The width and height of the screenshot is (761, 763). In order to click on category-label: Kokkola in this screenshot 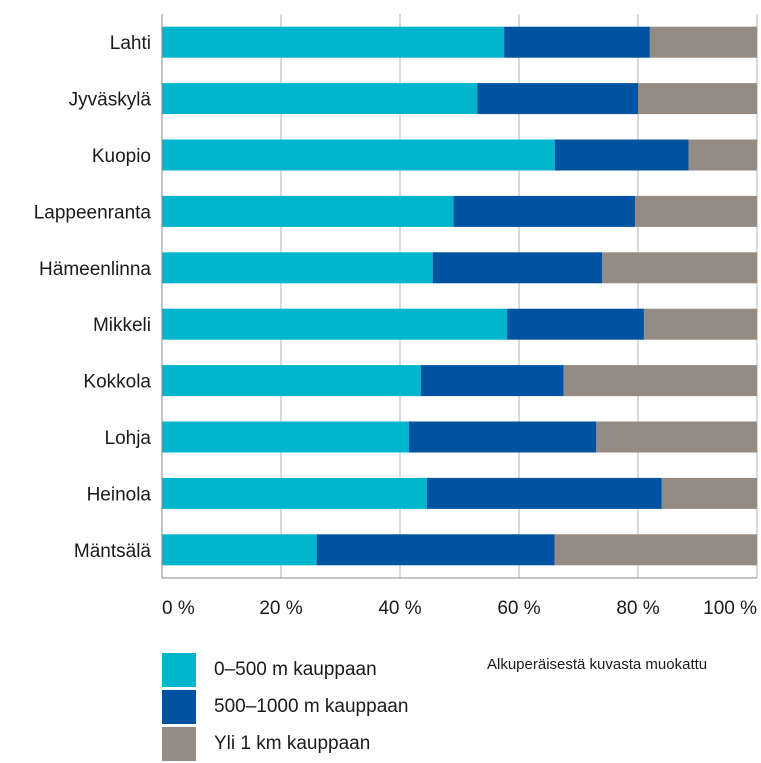, I will do `click(117, 382)`.